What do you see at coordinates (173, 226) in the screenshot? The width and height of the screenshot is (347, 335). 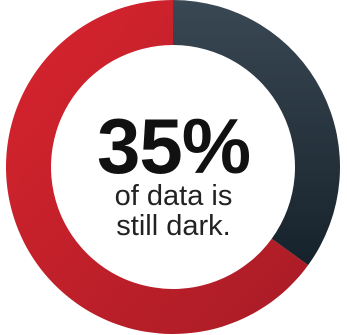 I see `center-caption-line-2: still dark.` at bounding box center [173, 226].